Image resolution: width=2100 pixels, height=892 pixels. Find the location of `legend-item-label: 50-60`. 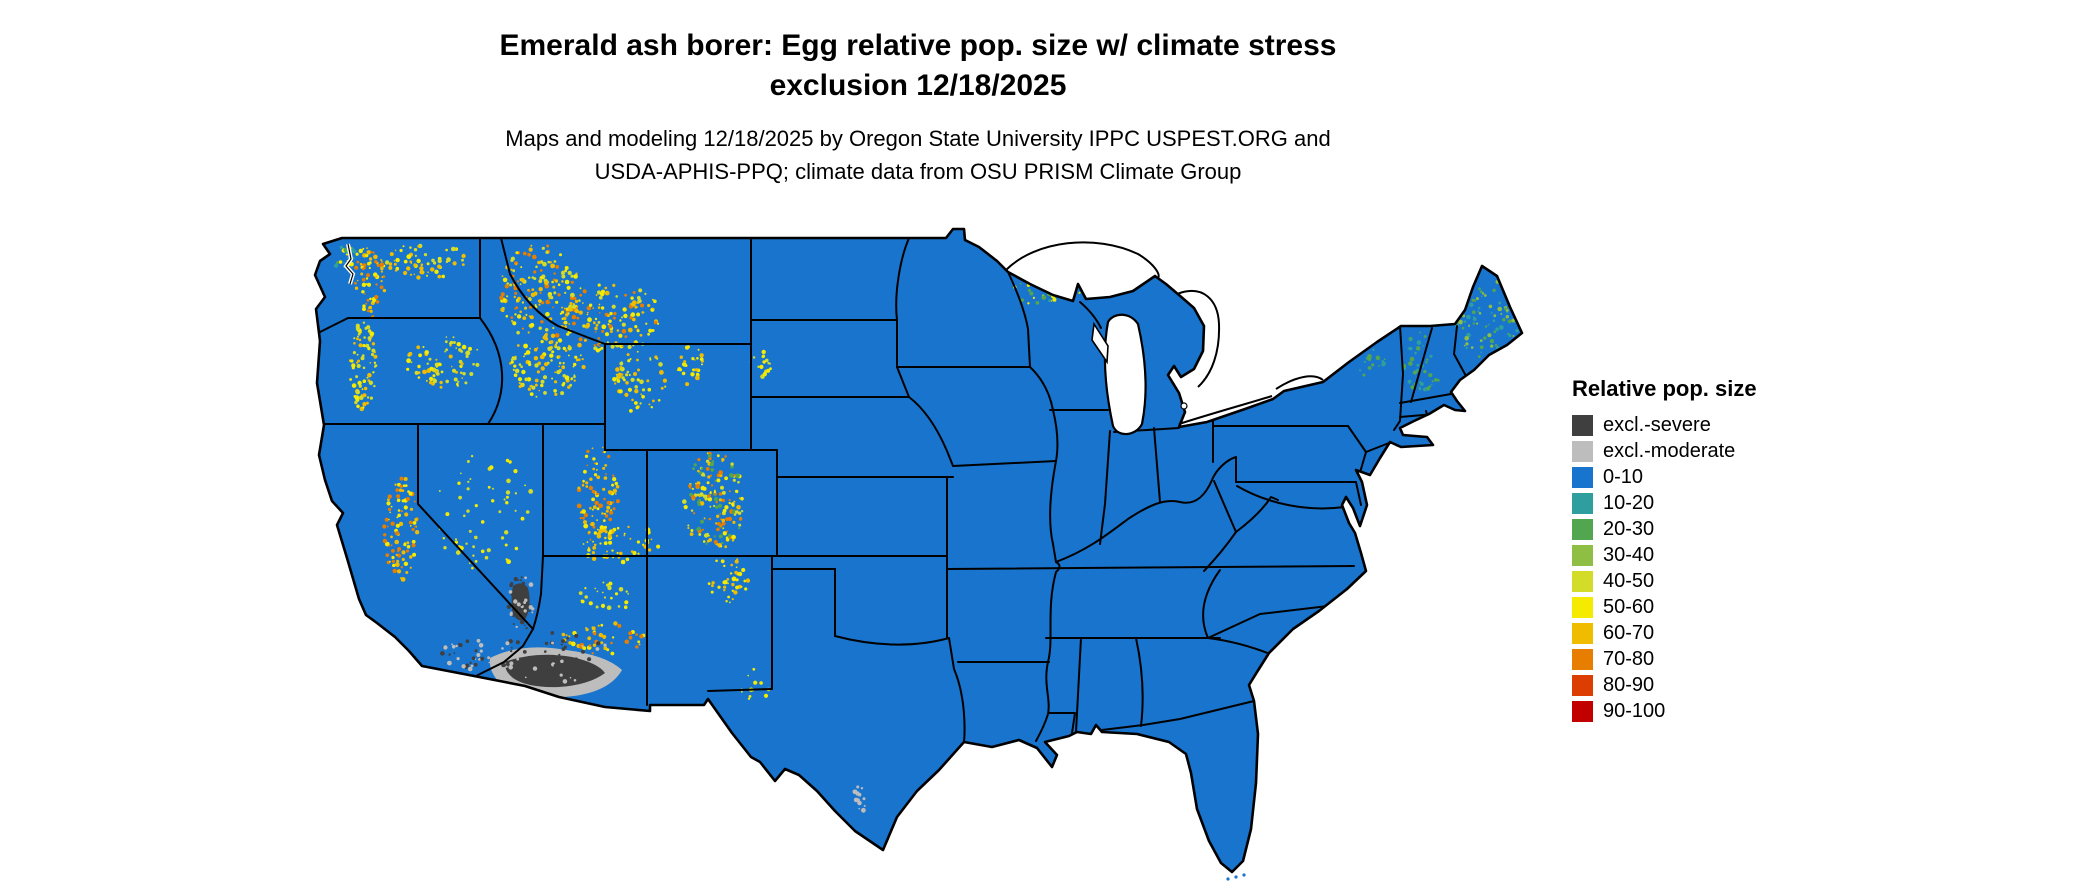

legend-item-label: 50-60 is located at coordinates (1629, 606).